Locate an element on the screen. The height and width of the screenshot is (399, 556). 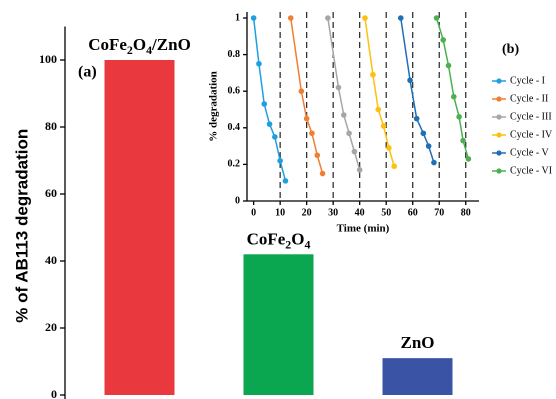
x-tick-label: 70 is located at coordinates (439, 212).